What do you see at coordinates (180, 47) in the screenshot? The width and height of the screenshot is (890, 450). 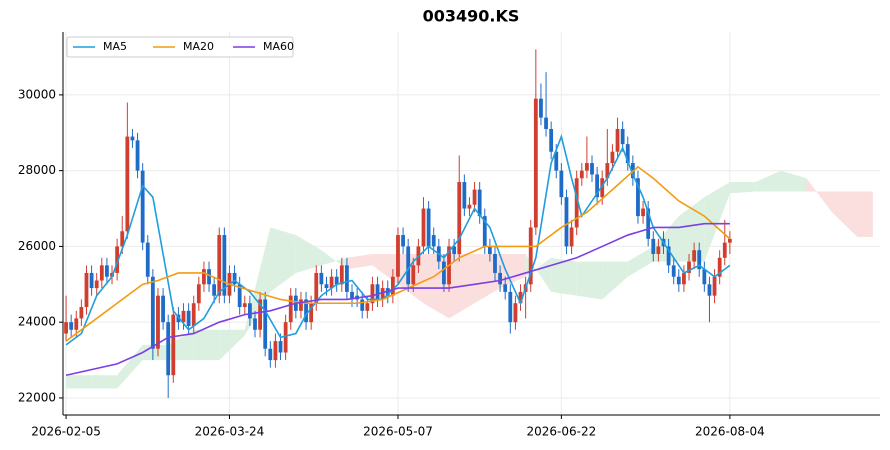 I see `legend: MA5 MA20 MA60` at bounding box center [180, 47].